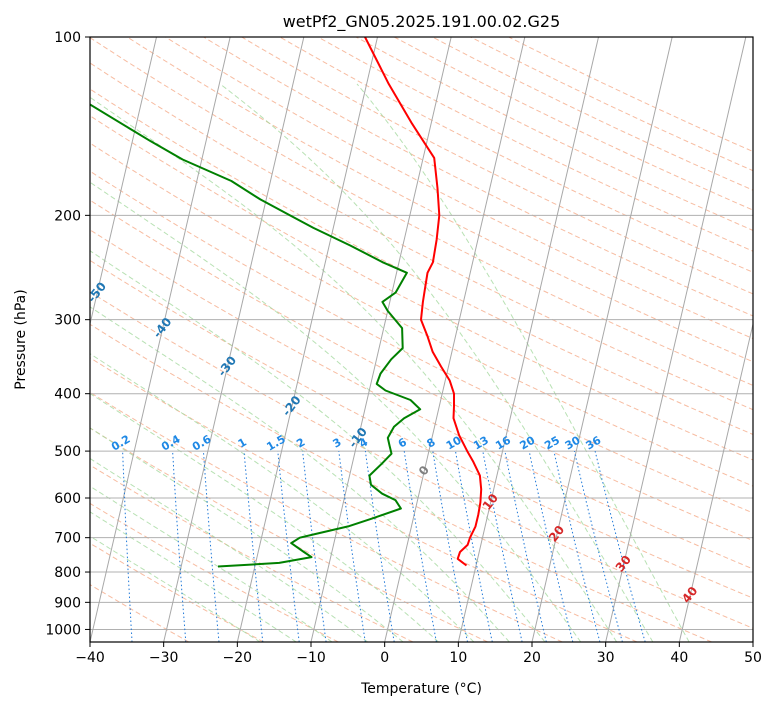 The height and width of the screenshot is (708, 775). What do you see at coordinates (753, 658) in the screenshot?
I see `x-tick-label: 50` at bounding box center [753, 658].